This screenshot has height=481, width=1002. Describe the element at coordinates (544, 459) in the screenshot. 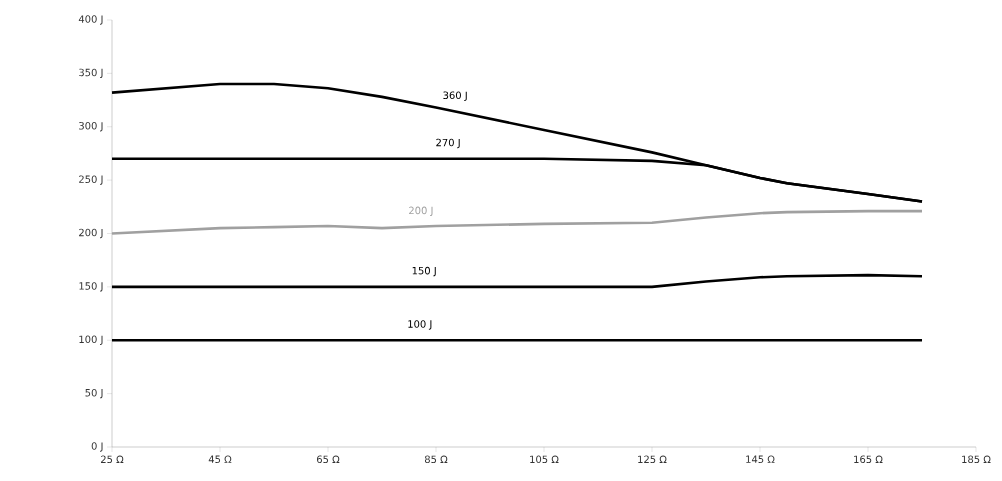

I see `x-tick-label: 105 Ω` at that location.